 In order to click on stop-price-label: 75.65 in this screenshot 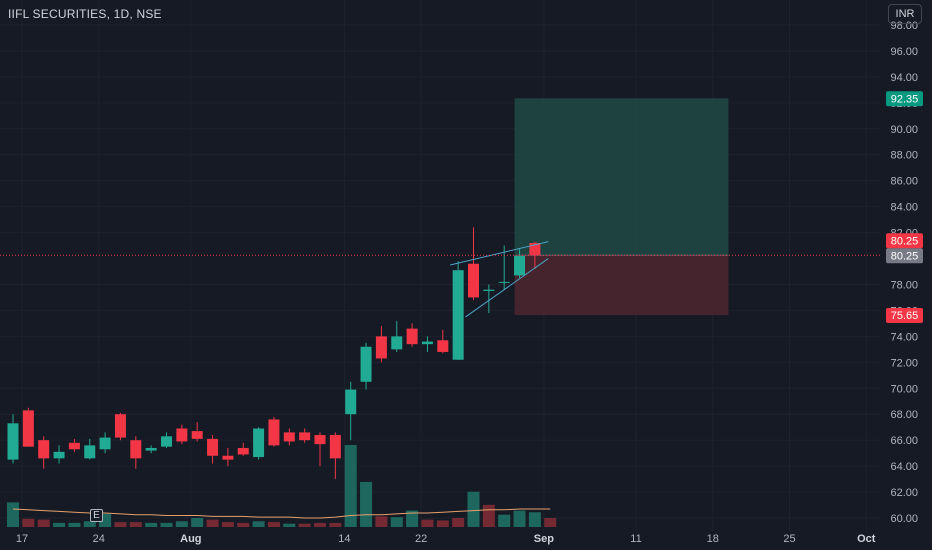, I will do `click(905, 316)`.